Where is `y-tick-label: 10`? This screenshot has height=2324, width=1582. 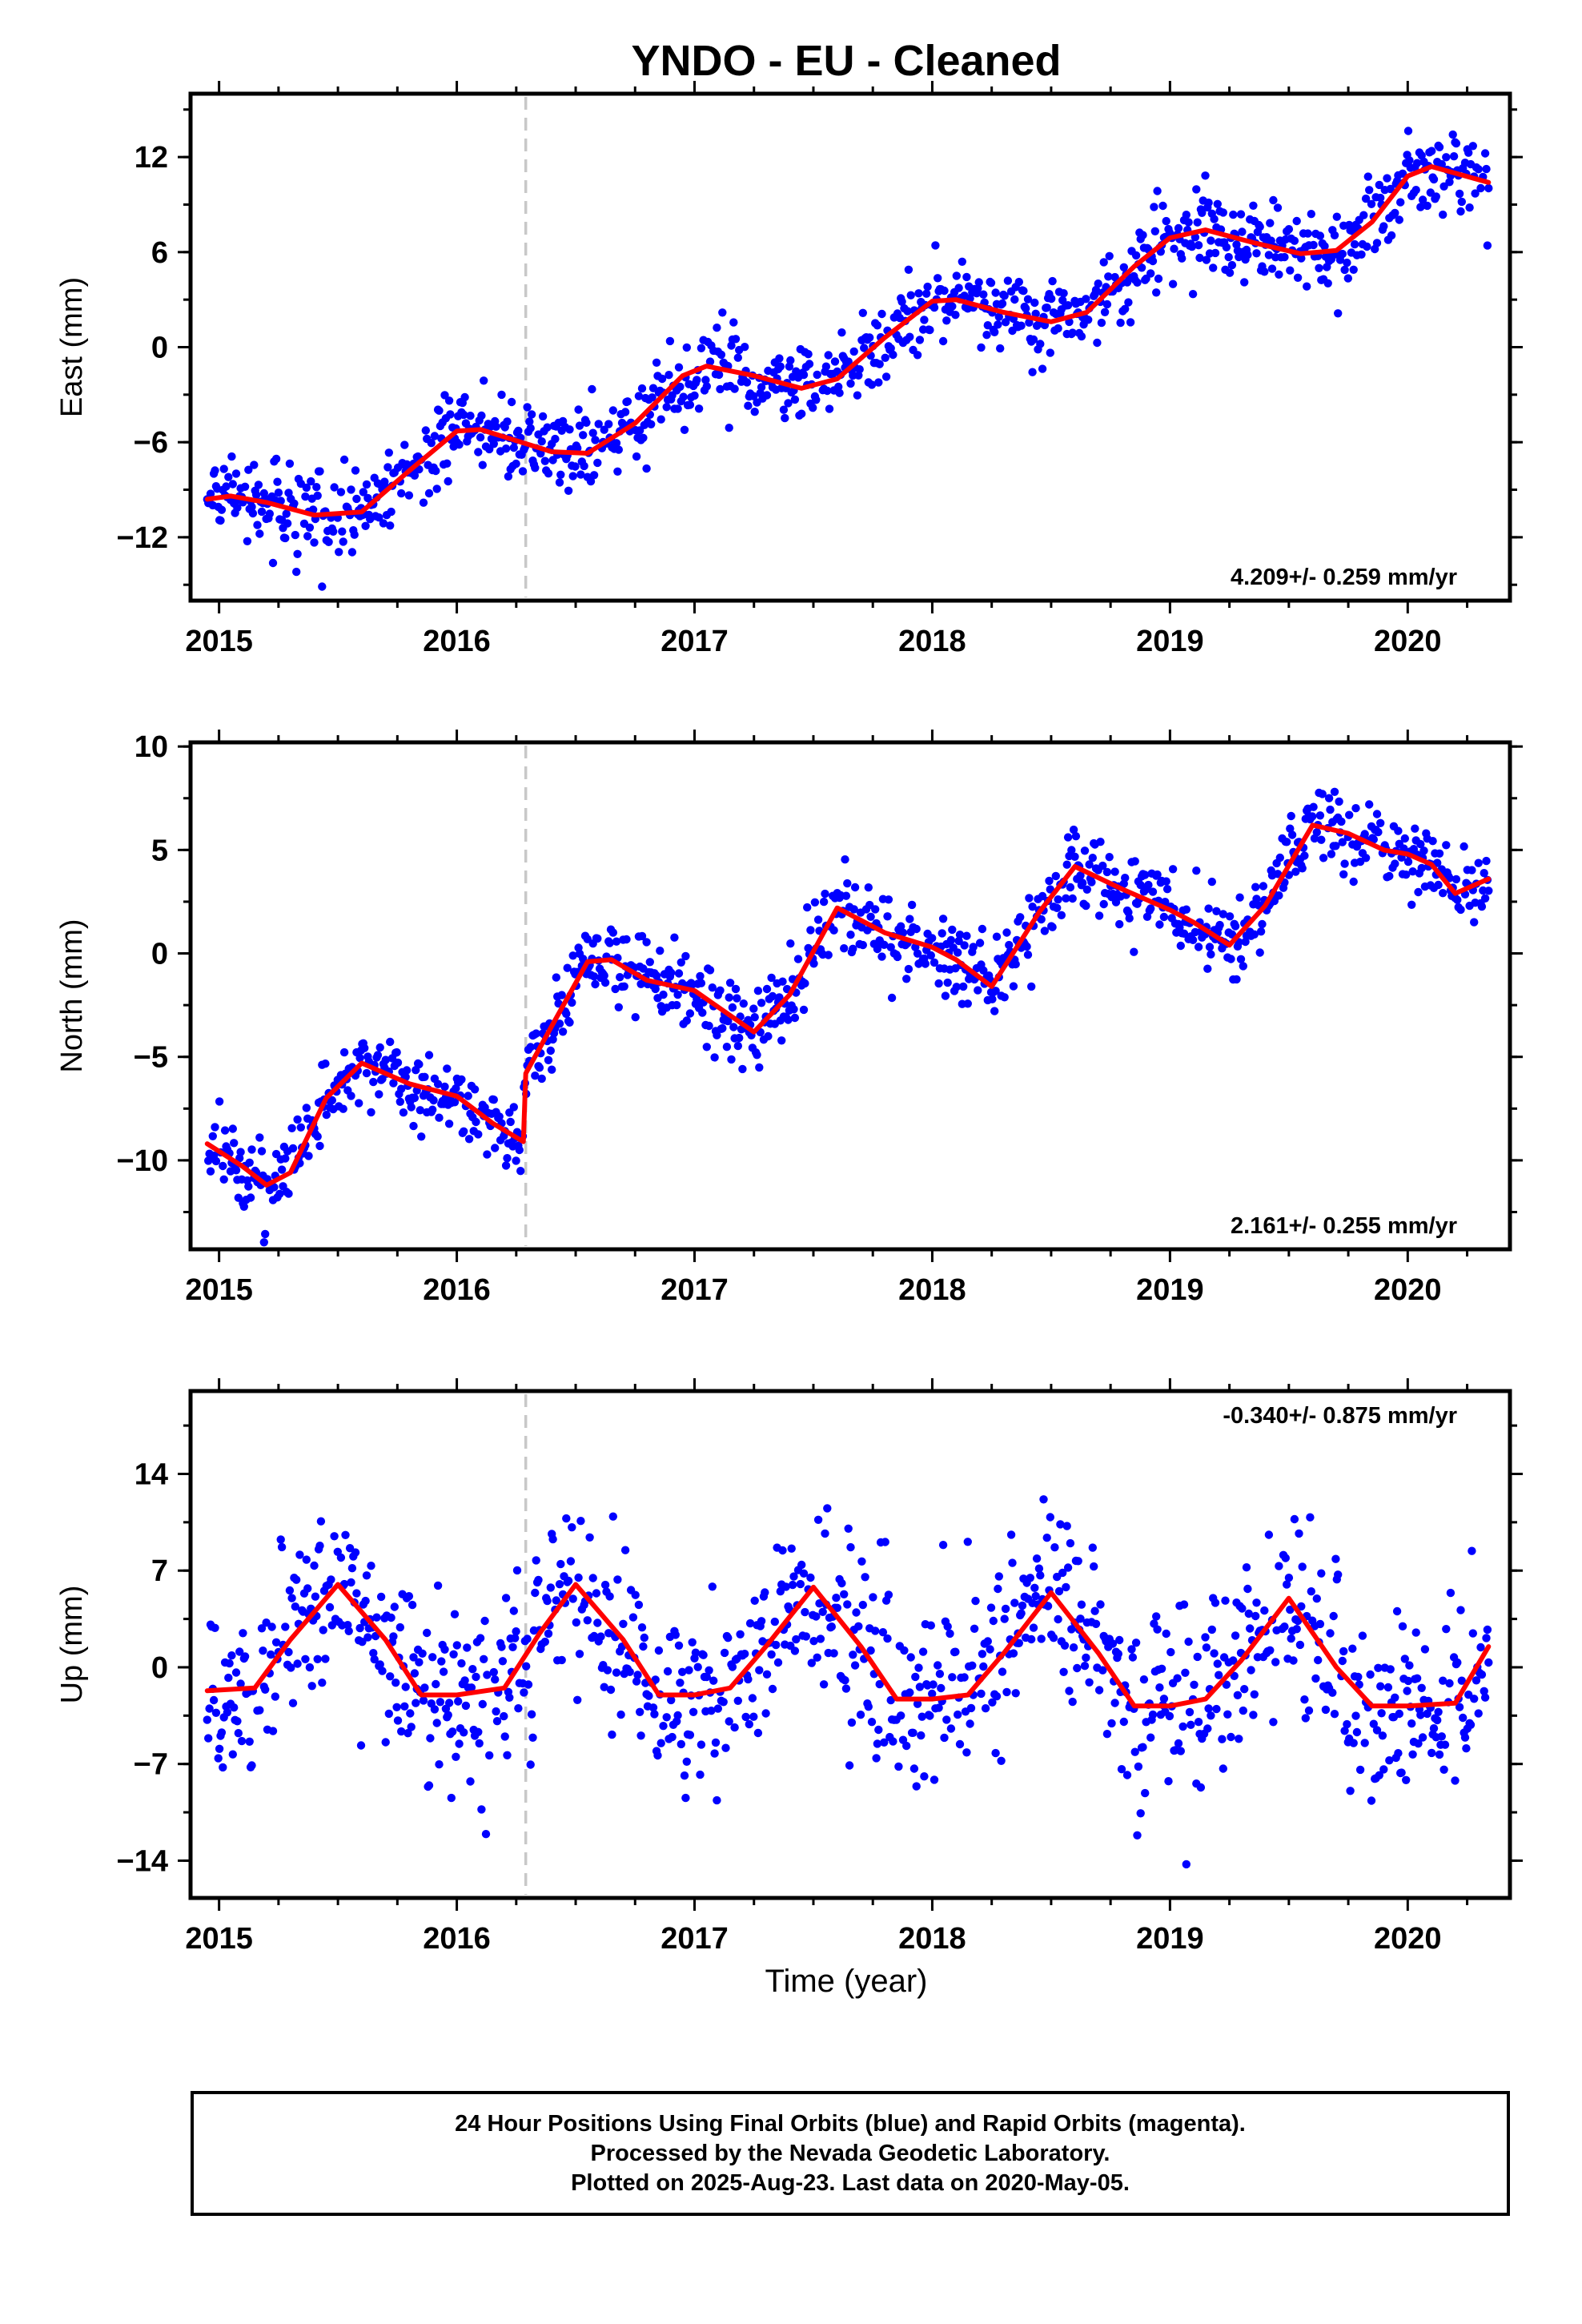
y-tick-label: 10 is located at coordinates (151, 747).